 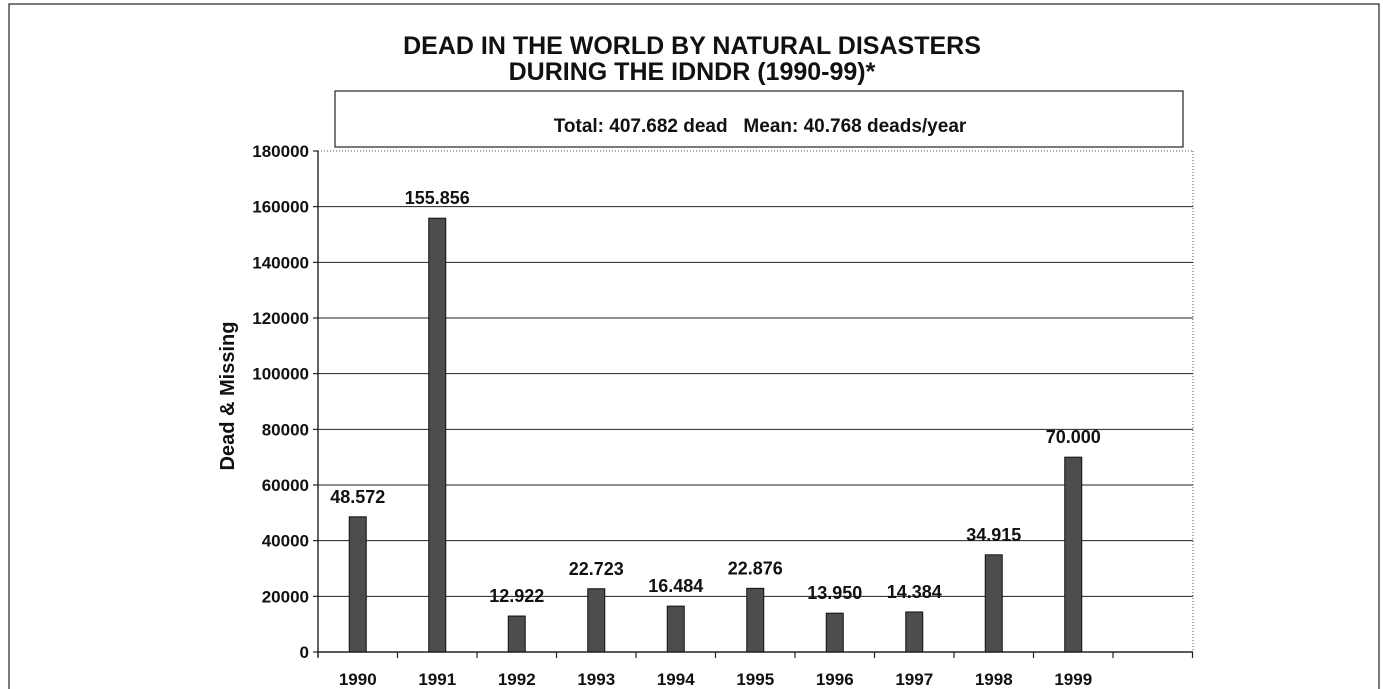 What do you see at coordinates (692, 46) in the screenshot?
I see `chart-title-line1: DEAD IN THE WORLD BY NATURAL DISASTERS` at bounding box center [692, 46].